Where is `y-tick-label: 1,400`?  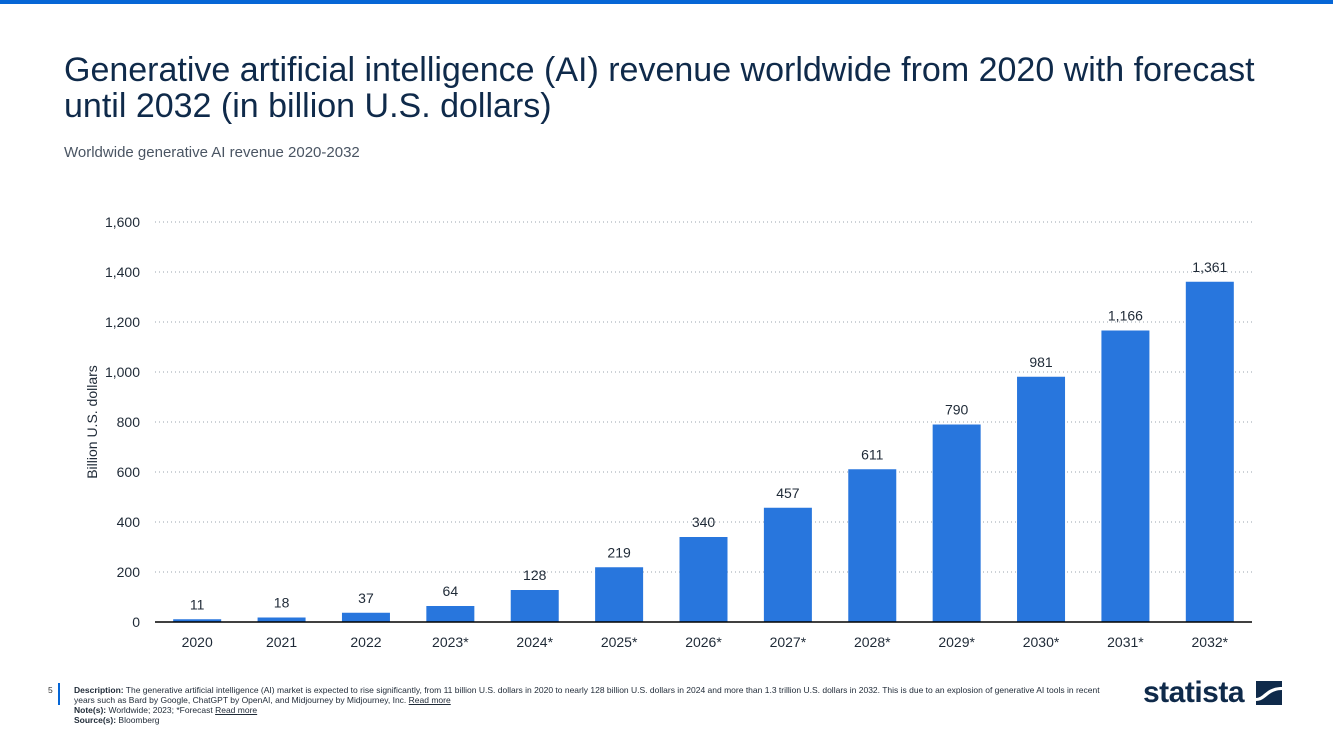
y-tick-label: 1,400 is located at coordinates (122, 272).